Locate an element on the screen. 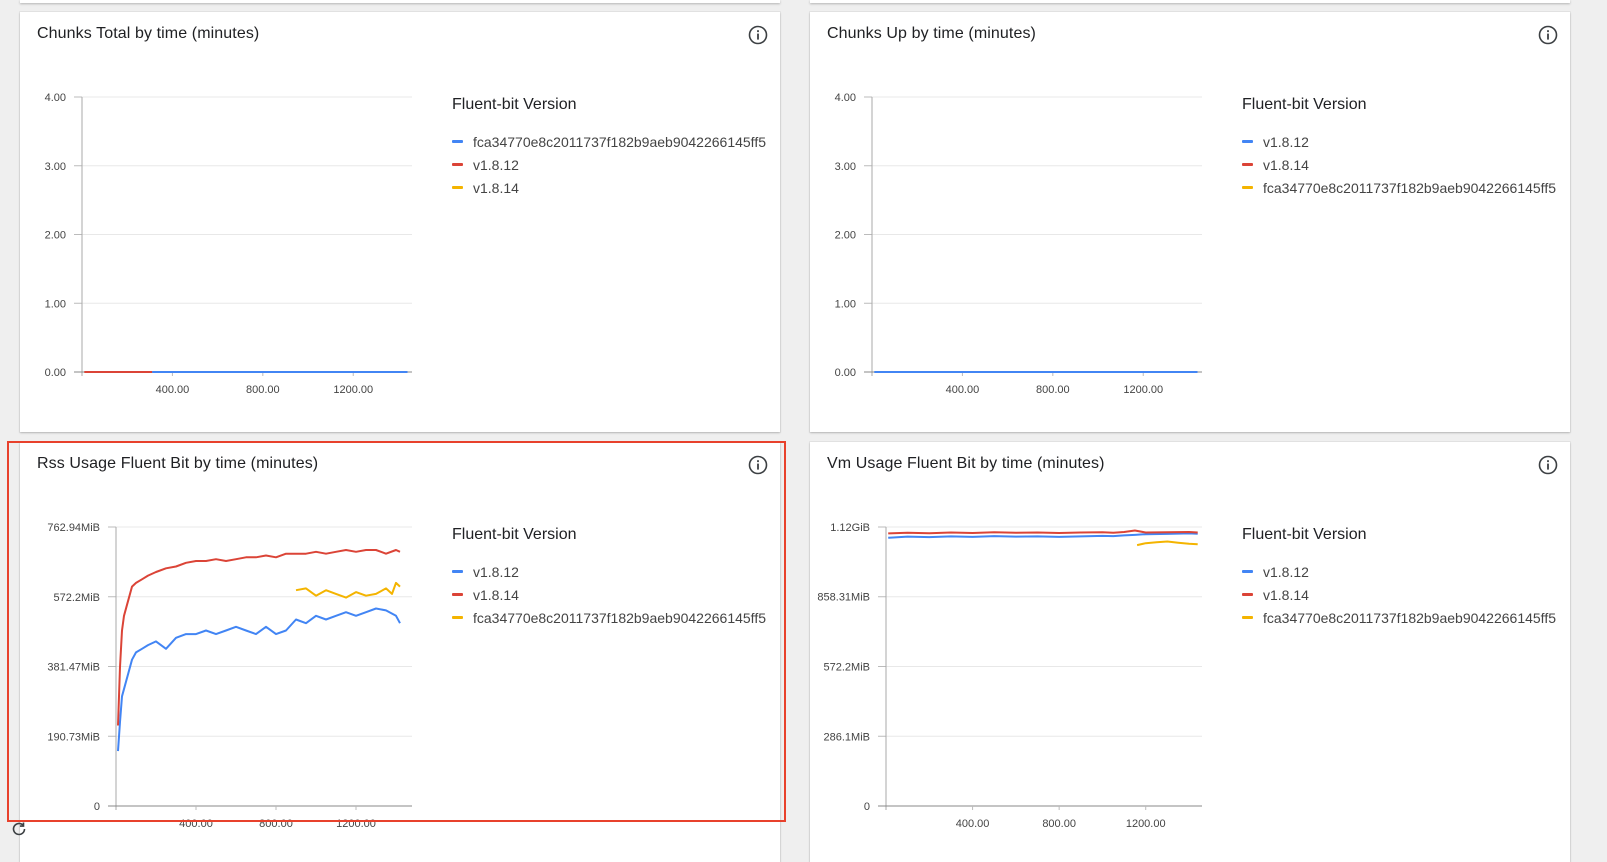  panel-title: Rss Usage Fluent Bit by time (minutes) is located at coordinates (178, 463).